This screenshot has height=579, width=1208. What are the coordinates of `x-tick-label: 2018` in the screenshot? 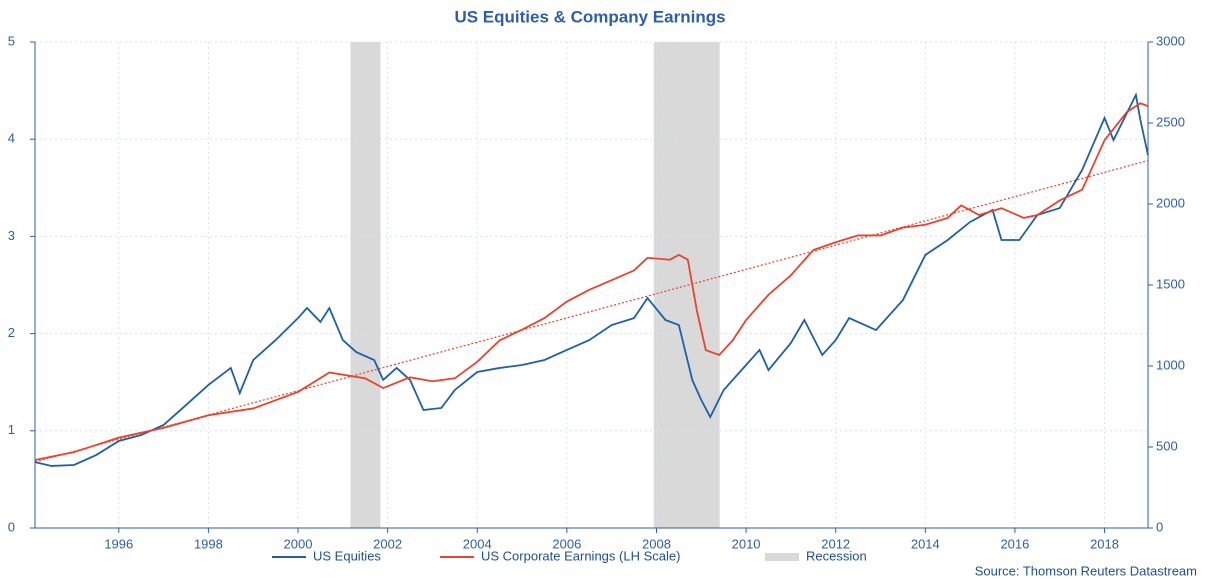 It's located at (1104, 543).